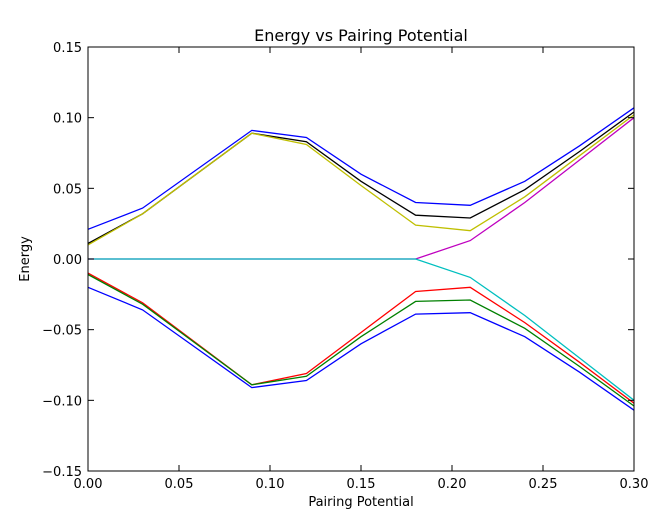 Image resolution: width=655 pixels, height=513 pixels. Describe the element at coordinates (67, 48) in the screenshot. I see `y-tick-label: 0.15` at that location.